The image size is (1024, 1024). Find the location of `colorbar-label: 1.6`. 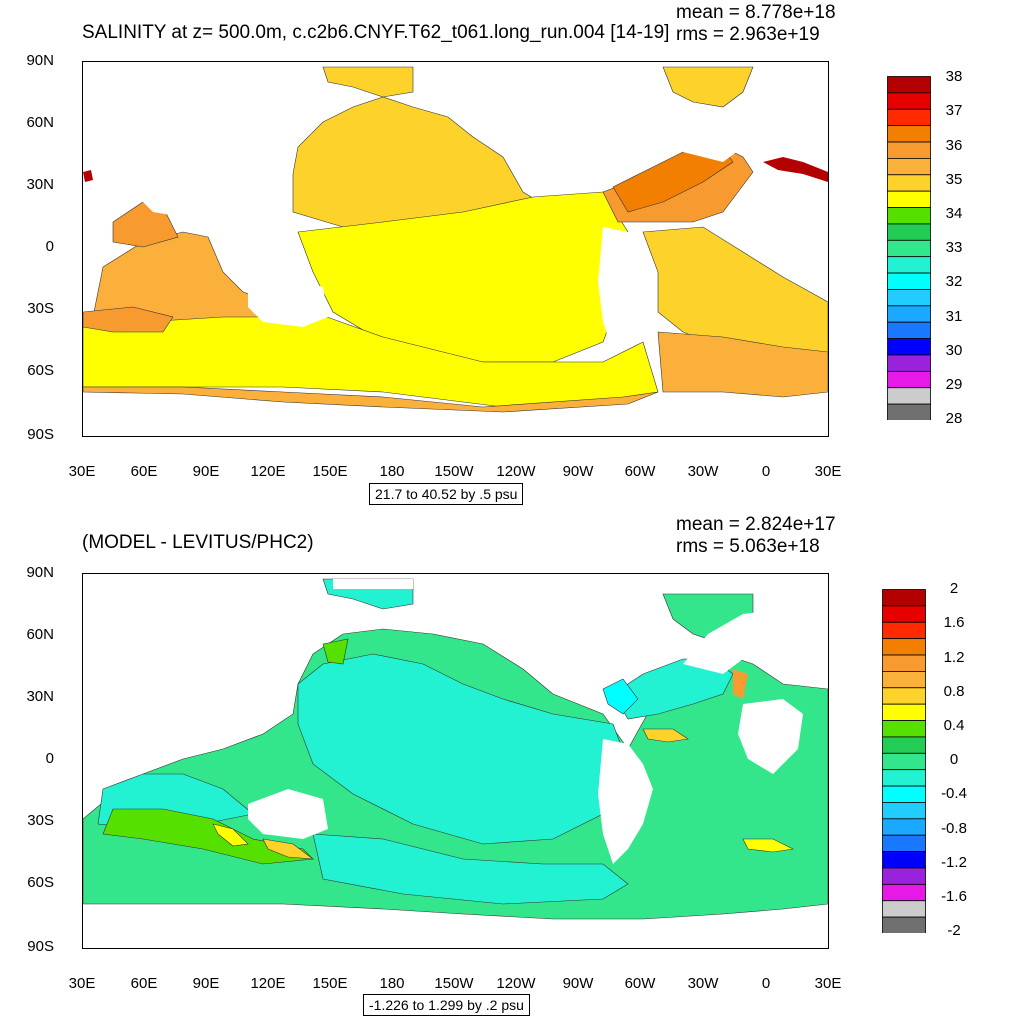

colorbar-label: 1.6 is located at coordinates (954, 622).